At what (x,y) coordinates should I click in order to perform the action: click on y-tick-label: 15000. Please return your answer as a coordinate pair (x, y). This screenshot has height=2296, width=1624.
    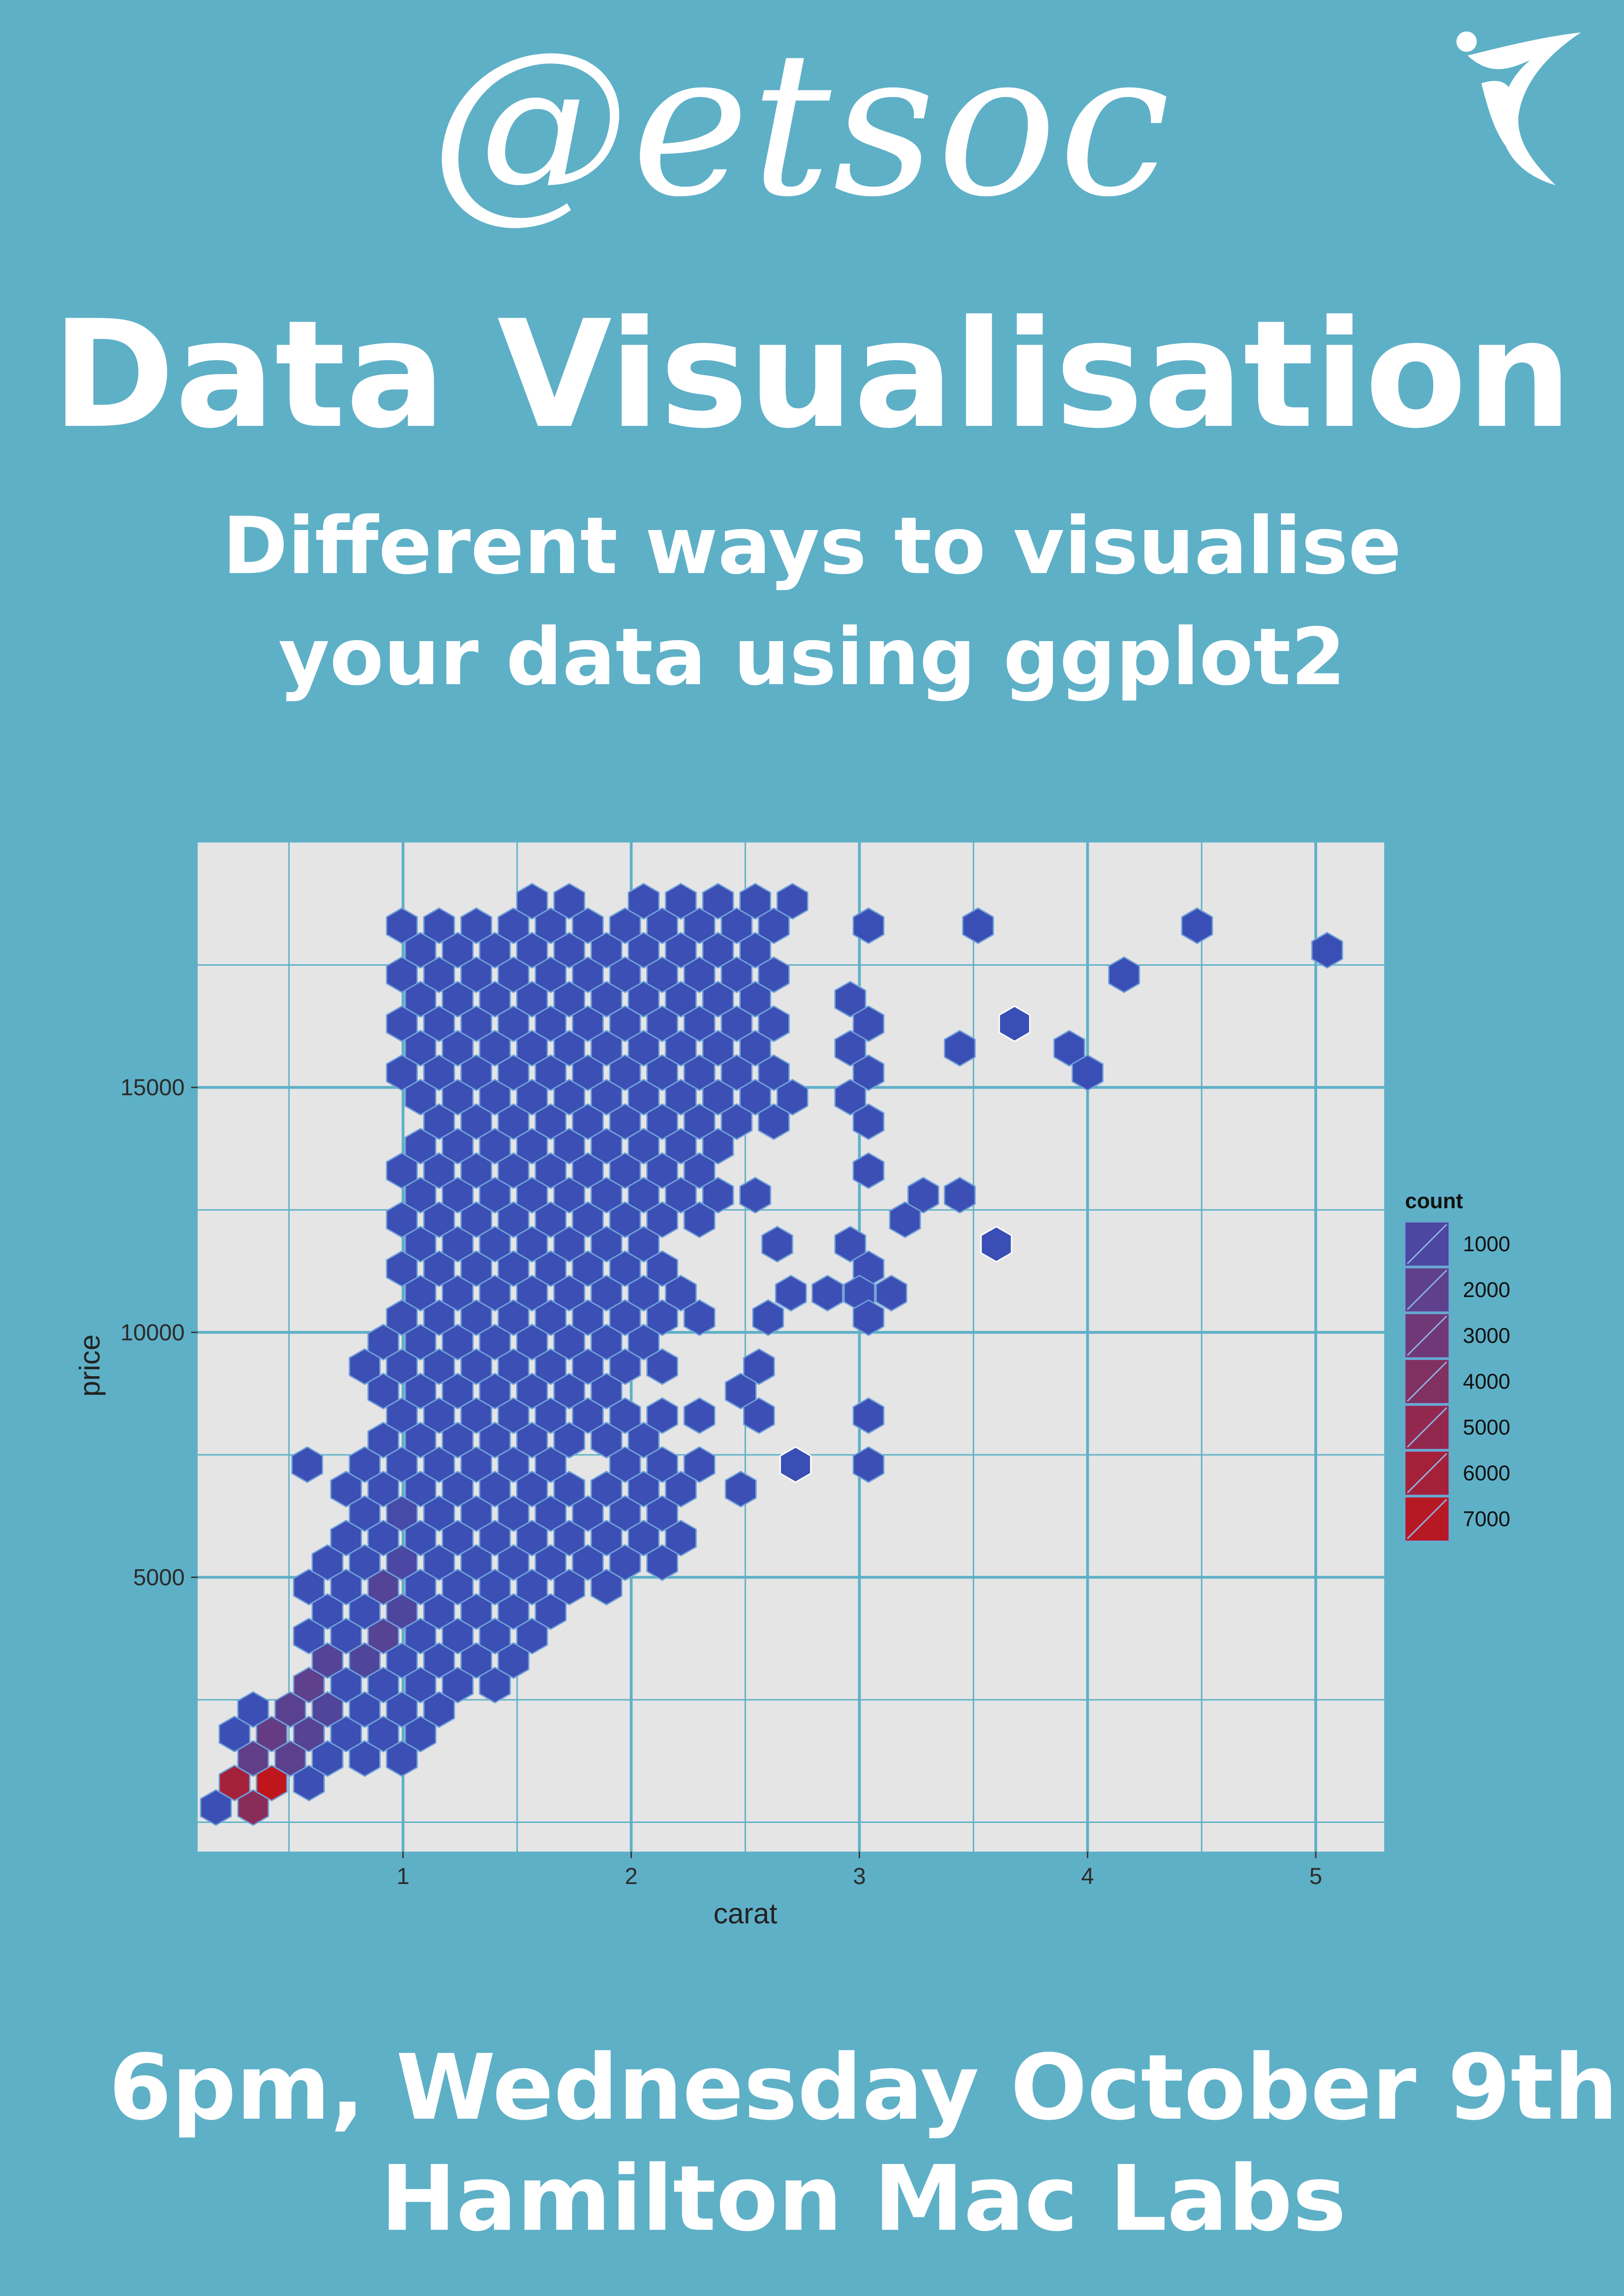
    Looking at the image, I should click on (152, 1087).